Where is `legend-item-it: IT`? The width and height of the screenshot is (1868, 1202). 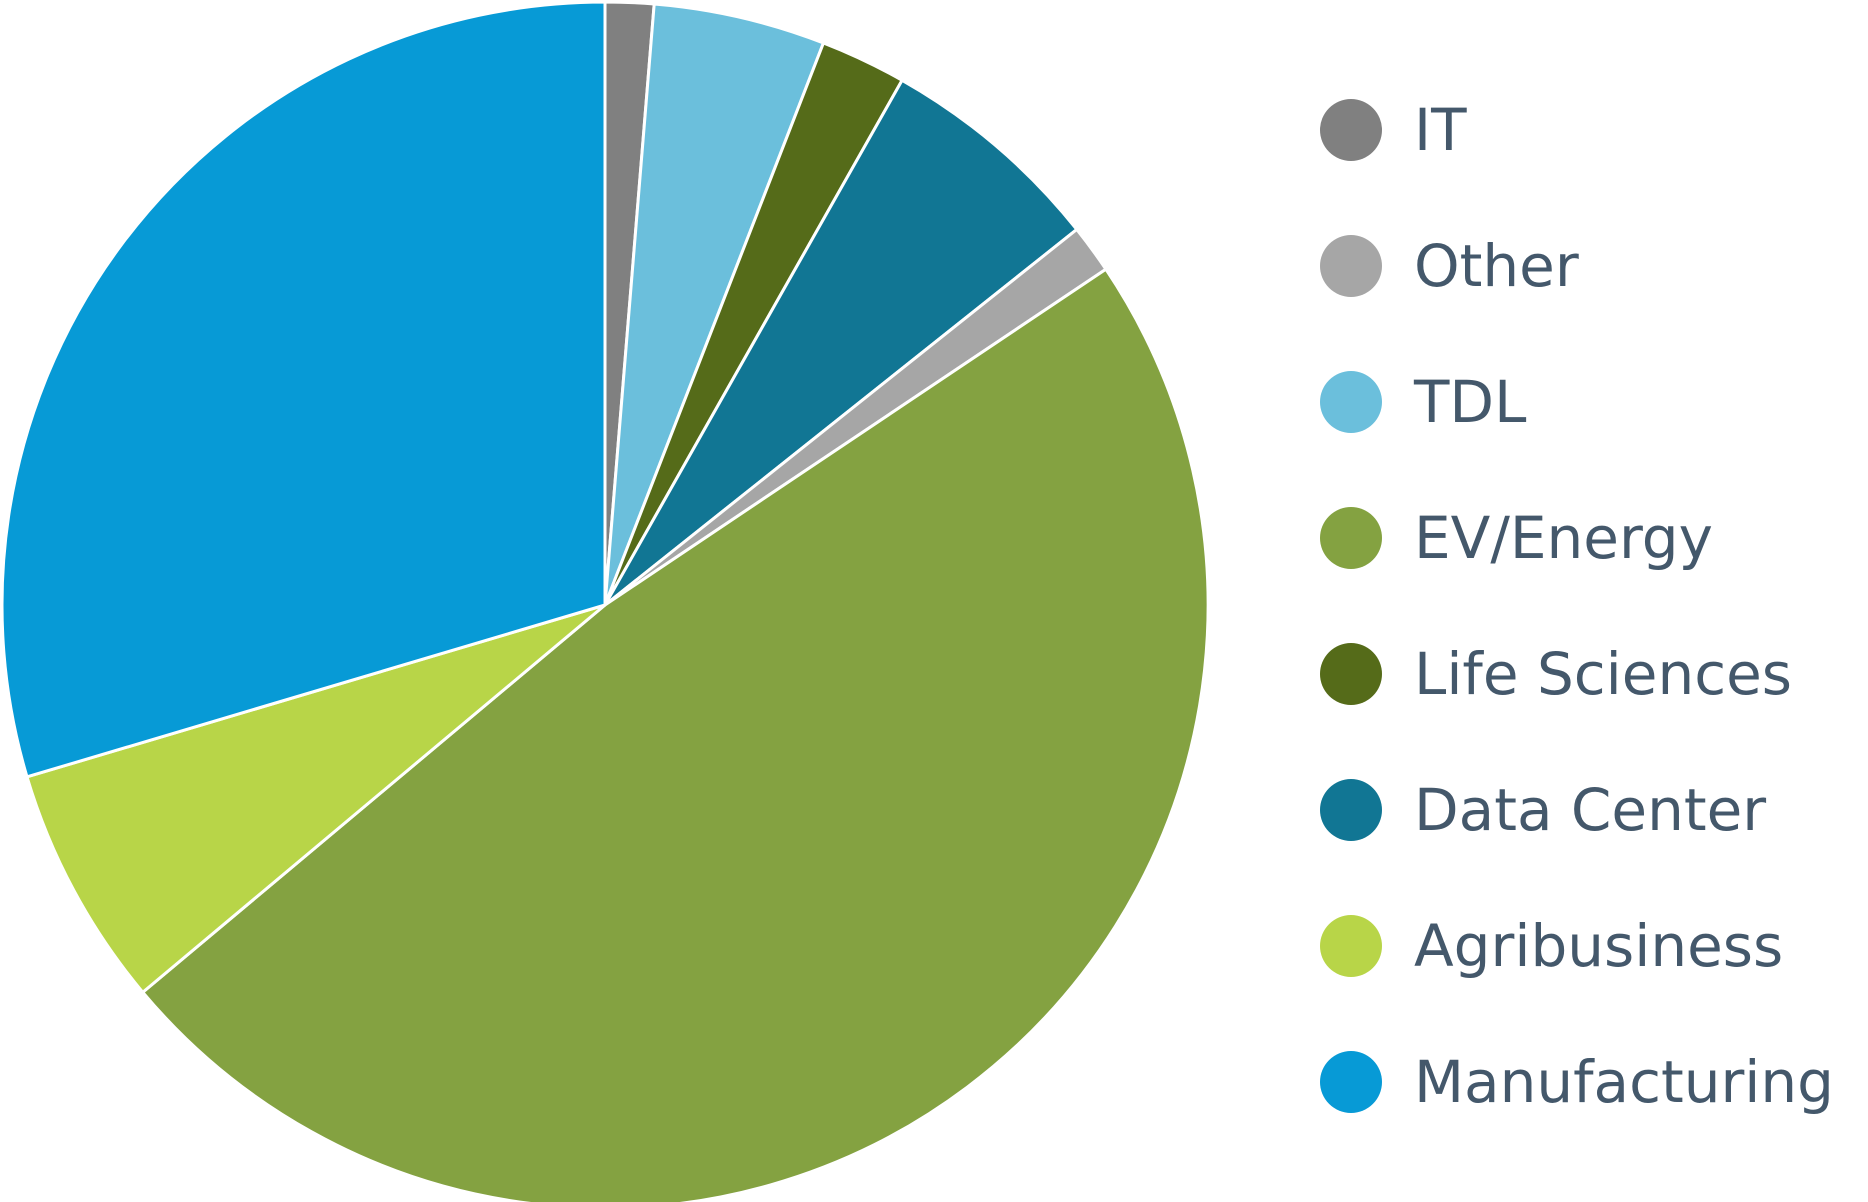 legend-item-it: IT is located at coordinates (1393, 130).